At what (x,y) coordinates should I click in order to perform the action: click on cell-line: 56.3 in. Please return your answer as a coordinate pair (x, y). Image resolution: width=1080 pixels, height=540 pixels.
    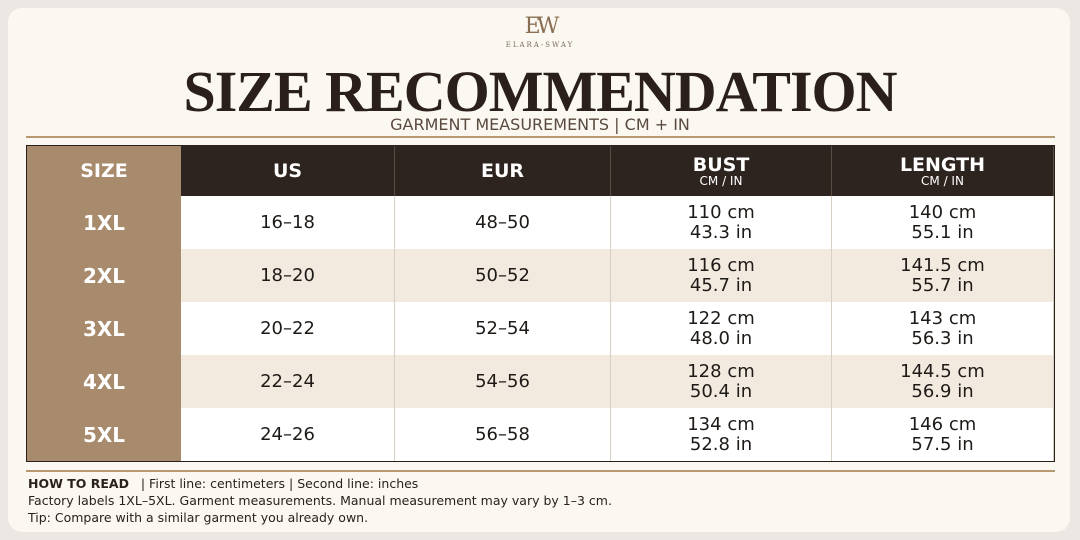
    Looking at the image, I should click on (942, 338).